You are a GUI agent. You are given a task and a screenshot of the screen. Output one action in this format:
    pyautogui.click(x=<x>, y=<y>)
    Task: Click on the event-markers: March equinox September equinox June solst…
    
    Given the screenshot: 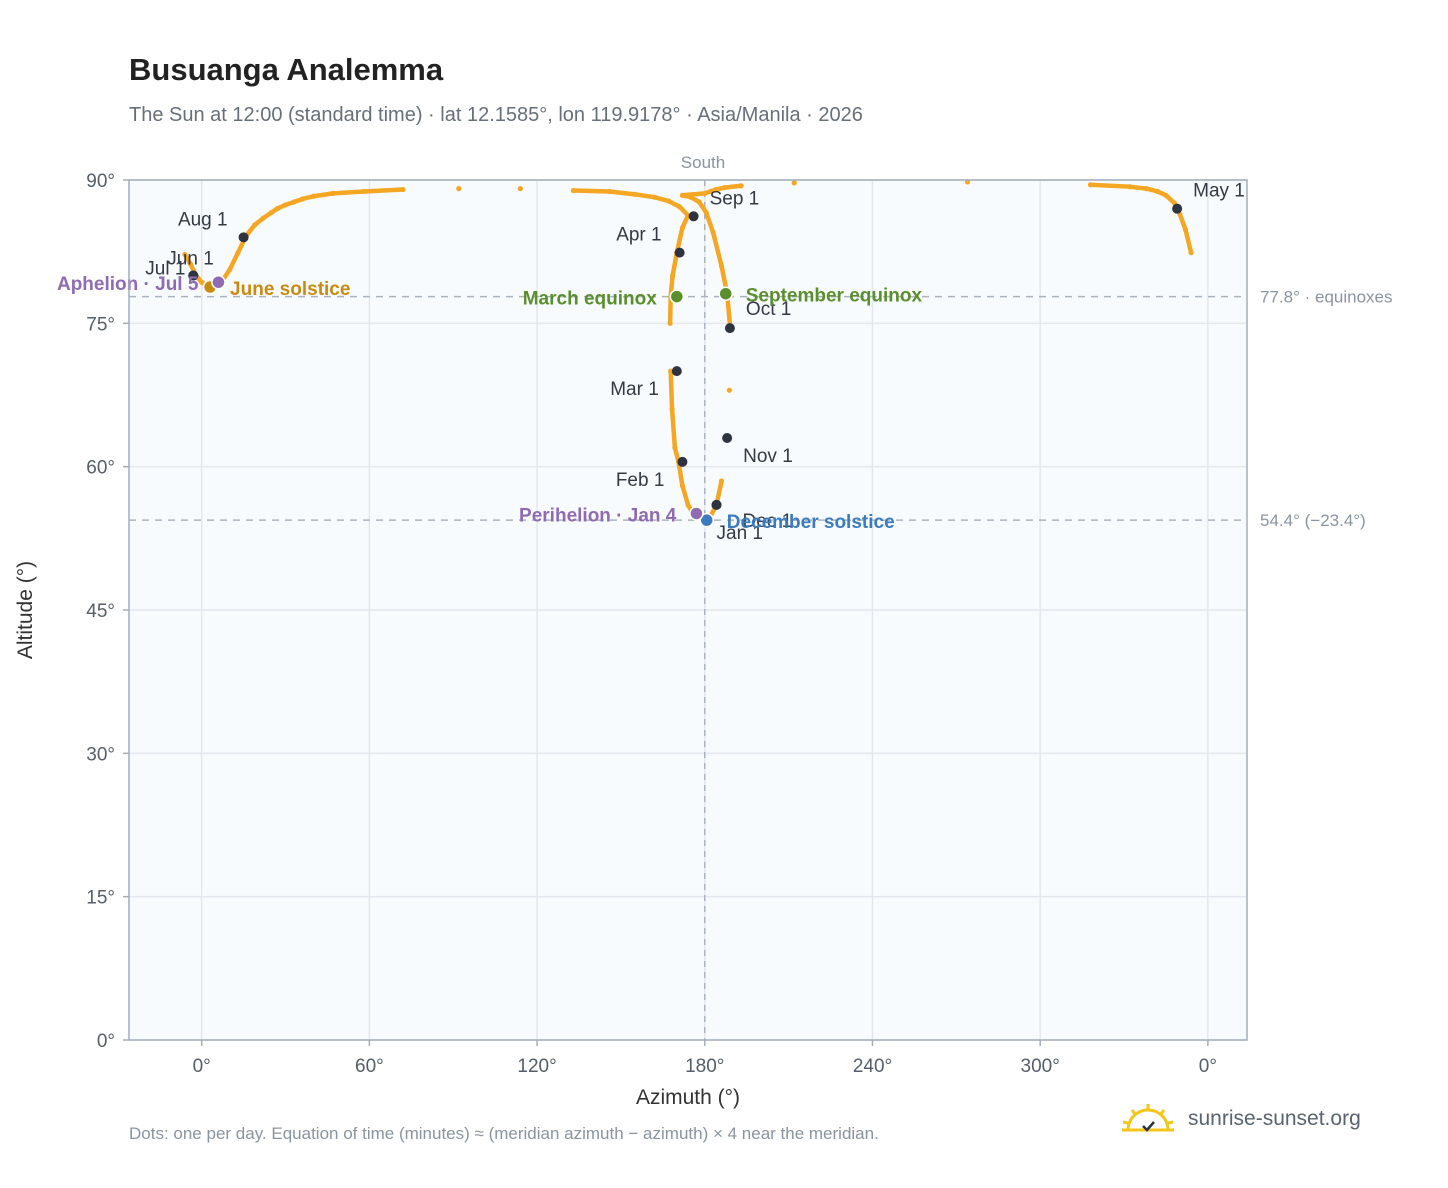 What is the action you would take?
    pyautogui.click(x=489, y=403)
    